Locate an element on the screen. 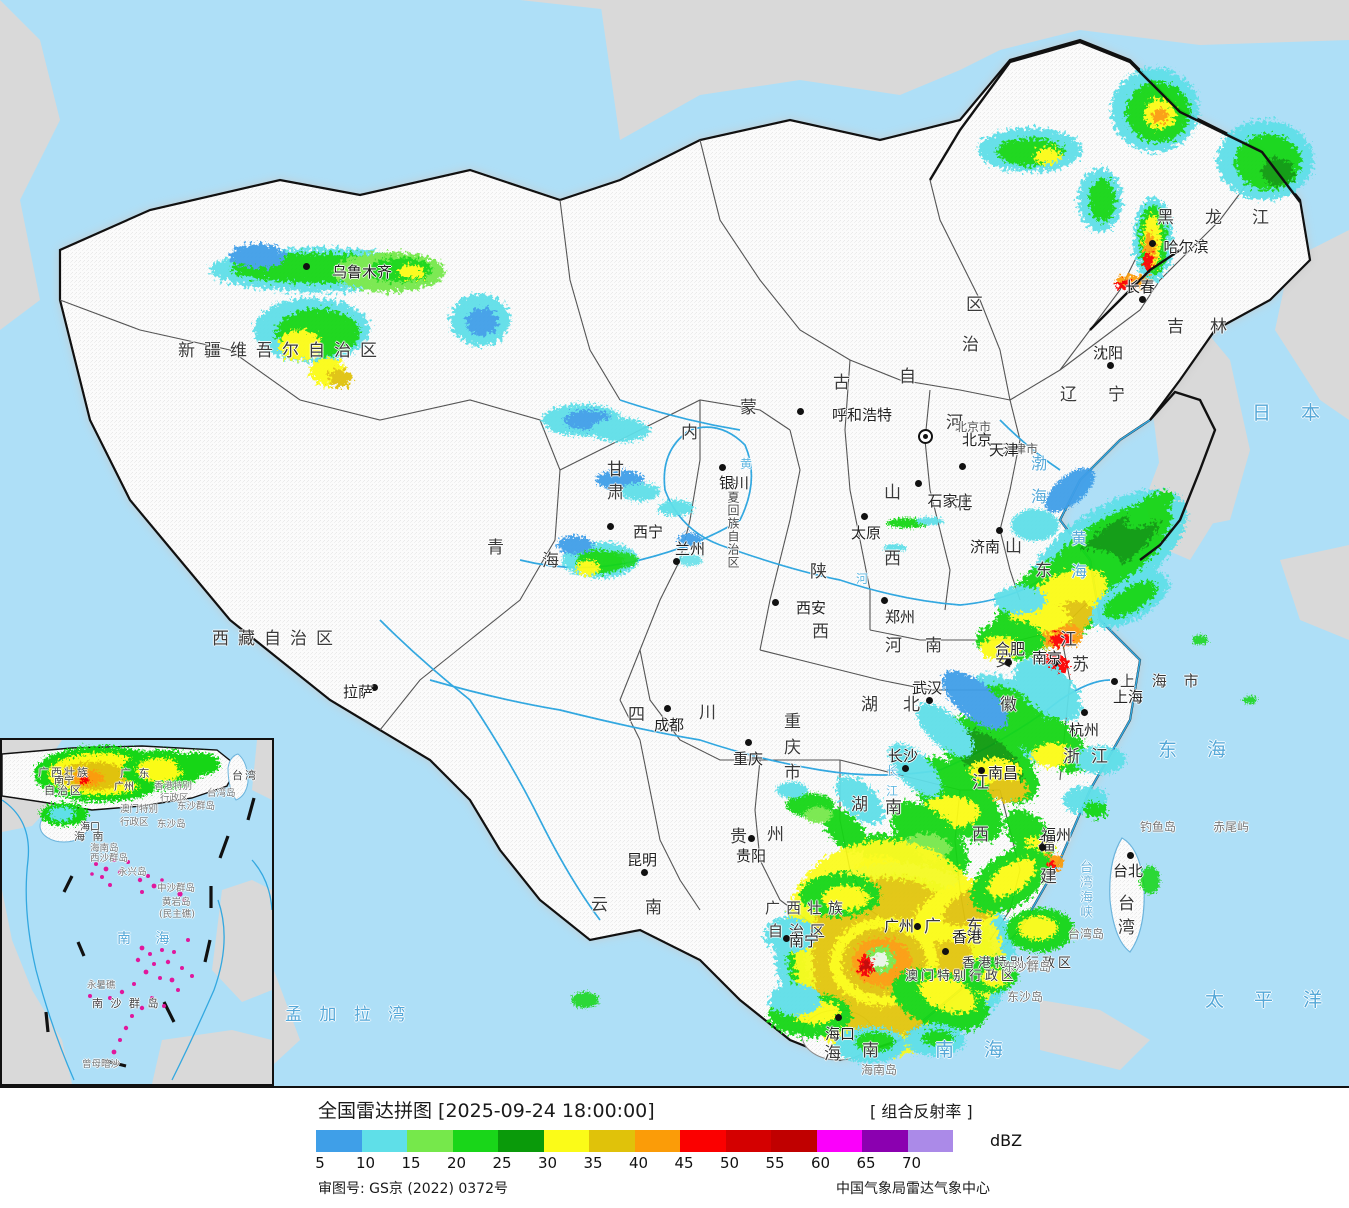  colorbar-tick-60: 60 is located at coordinates (820, 1163).